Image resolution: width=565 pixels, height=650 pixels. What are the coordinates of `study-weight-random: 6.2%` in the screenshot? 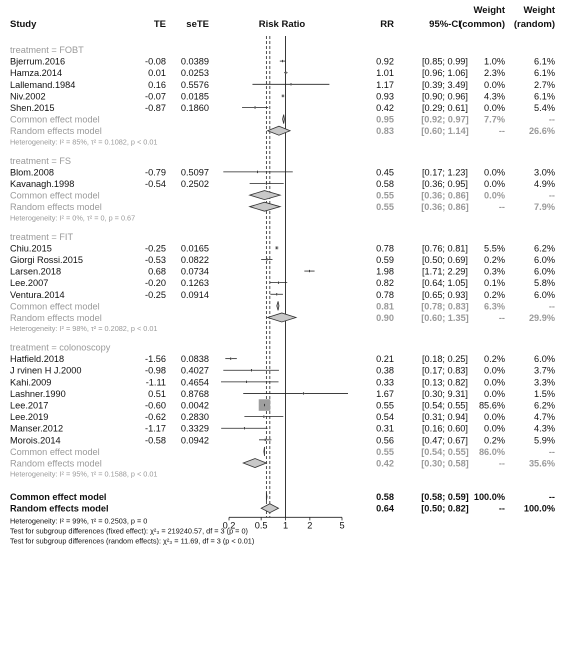 It's located at (544, 406).